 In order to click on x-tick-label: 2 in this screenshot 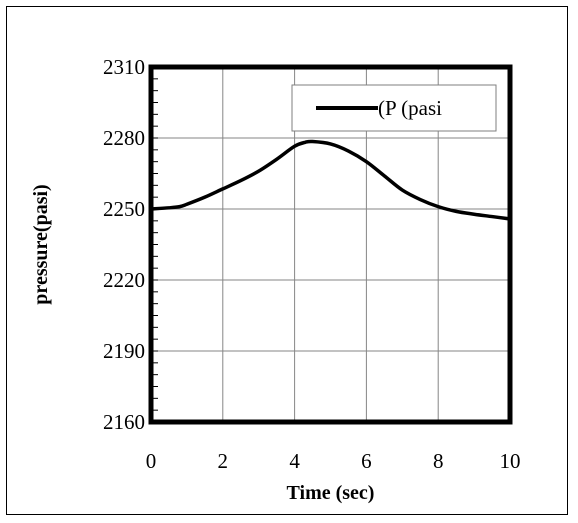, I will do `click(223, 461)`.